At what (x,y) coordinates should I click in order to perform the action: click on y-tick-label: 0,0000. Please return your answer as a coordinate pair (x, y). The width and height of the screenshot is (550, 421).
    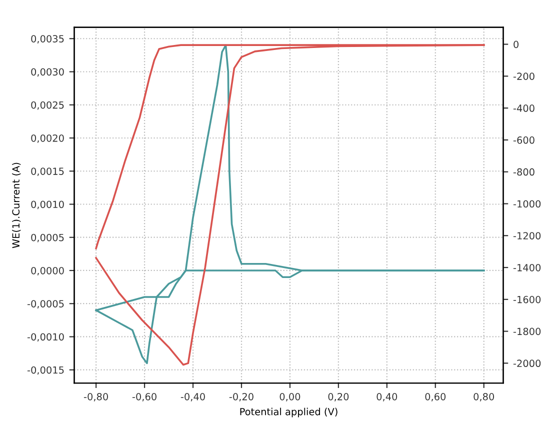
    Looking at the image, I should click on (47, 271).